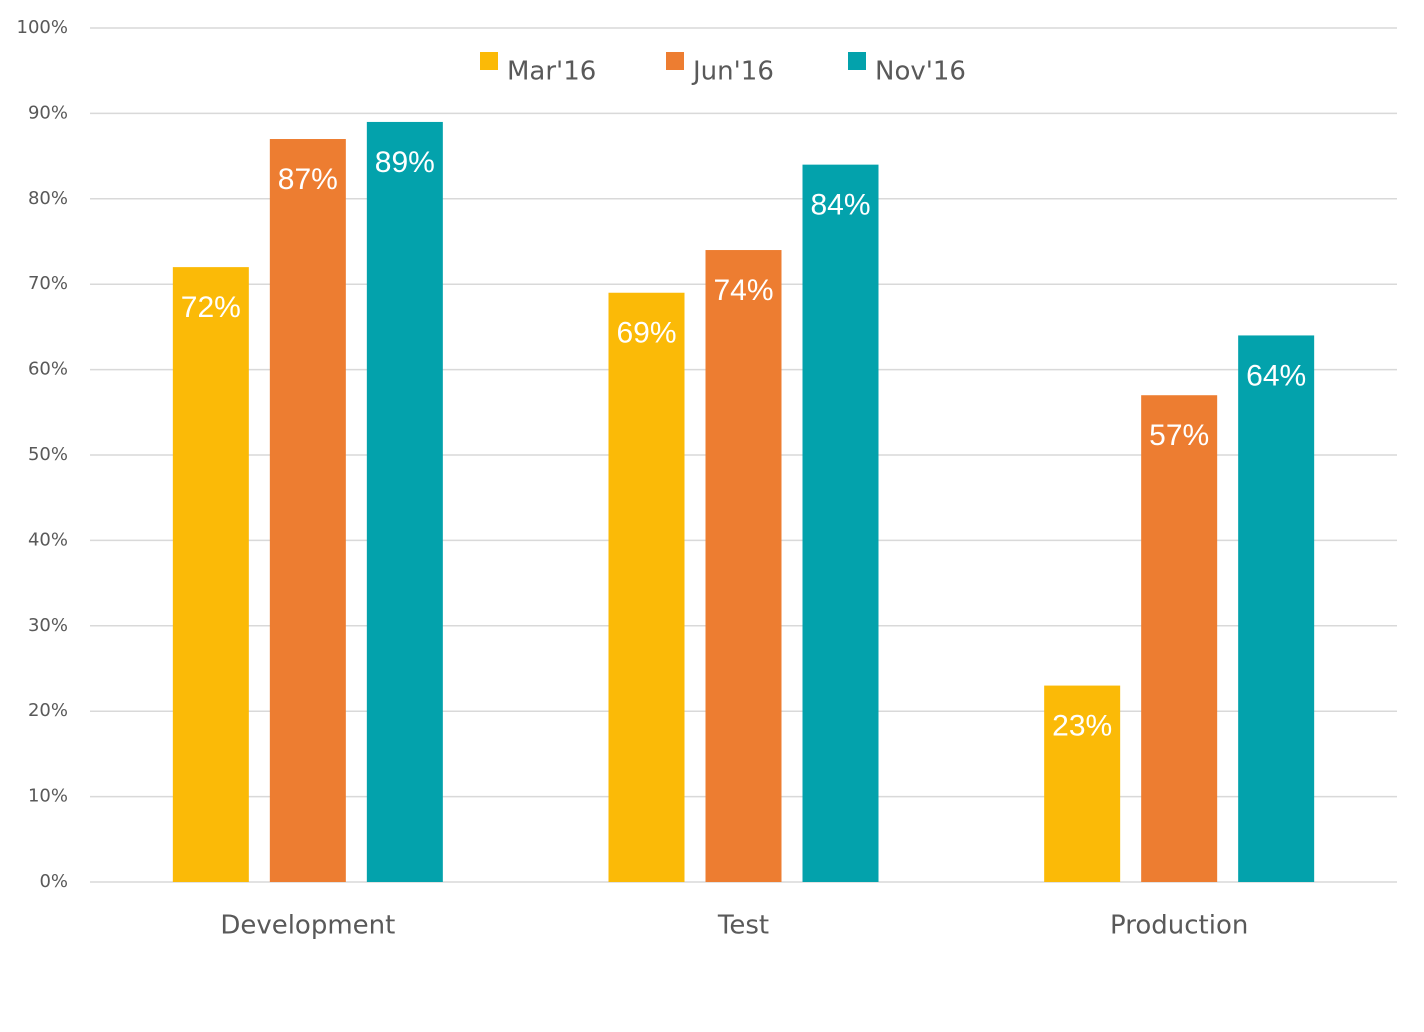  I want to click on y-tick-label: 40%, so click(48, 539).